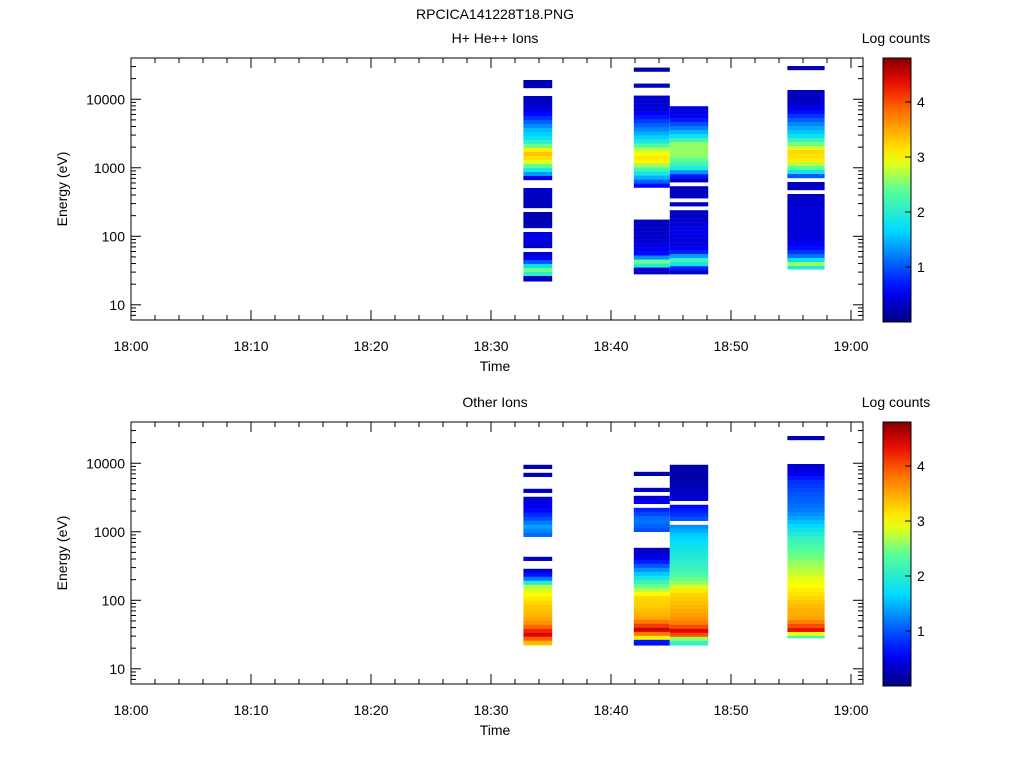 Image resolution: width=1024 pixels, height=768 pixels. I want to click on y-tick-label: 10, so click(117, 669).